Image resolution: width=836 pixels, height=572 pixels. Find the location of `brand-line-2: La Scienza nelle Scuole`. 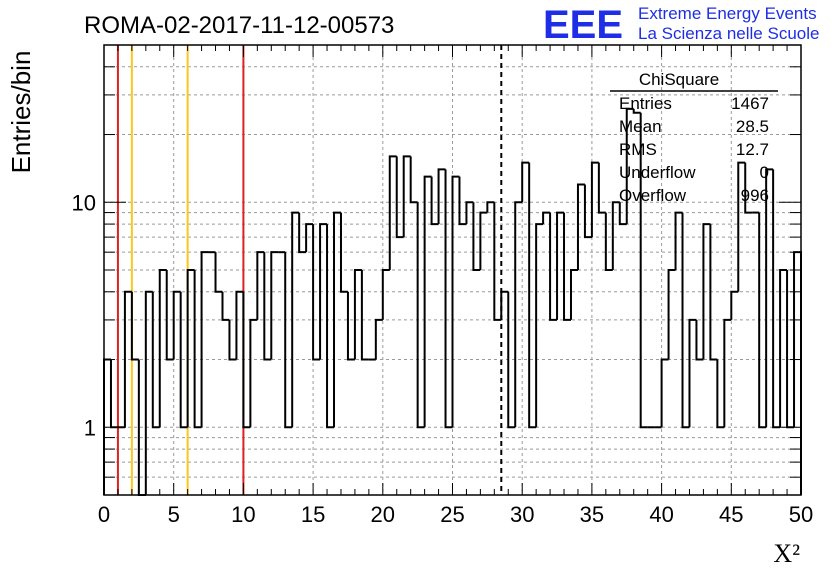

brand-line-2: La Scienza nelle Scuole is located at coordinates (728, 33).